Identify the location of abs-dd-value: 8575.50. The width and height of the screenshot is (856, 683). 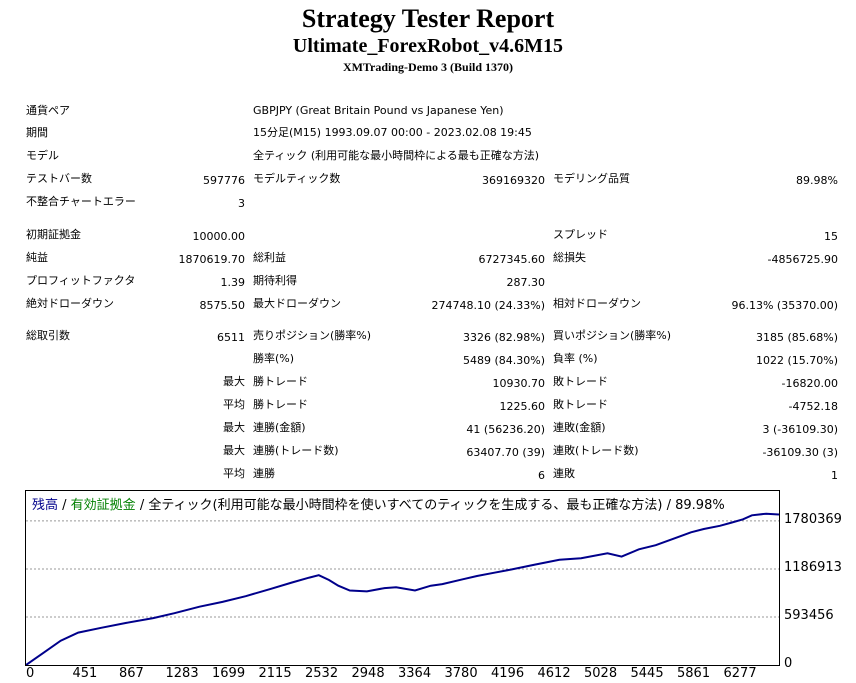
(222, 305).